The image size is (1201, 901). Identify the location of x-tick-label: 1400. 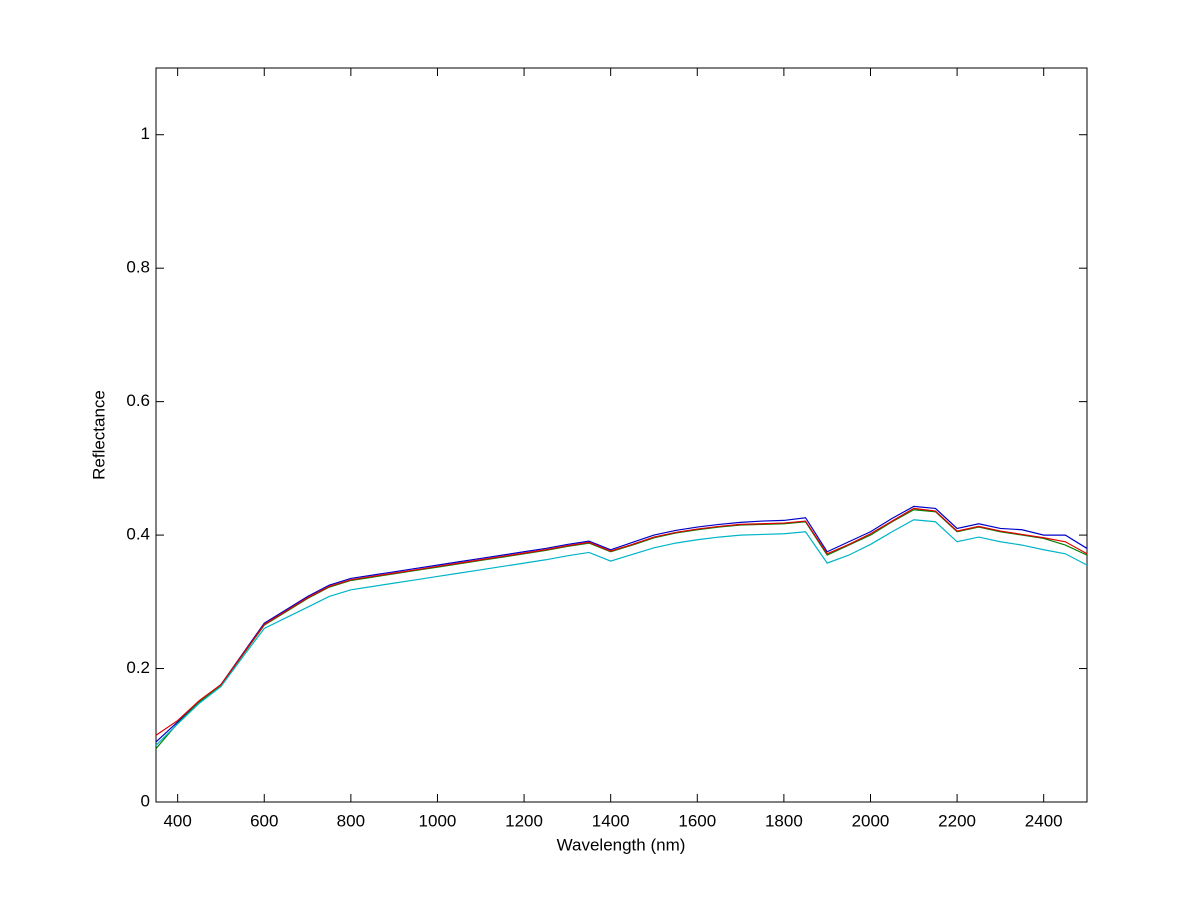
(611, 820).